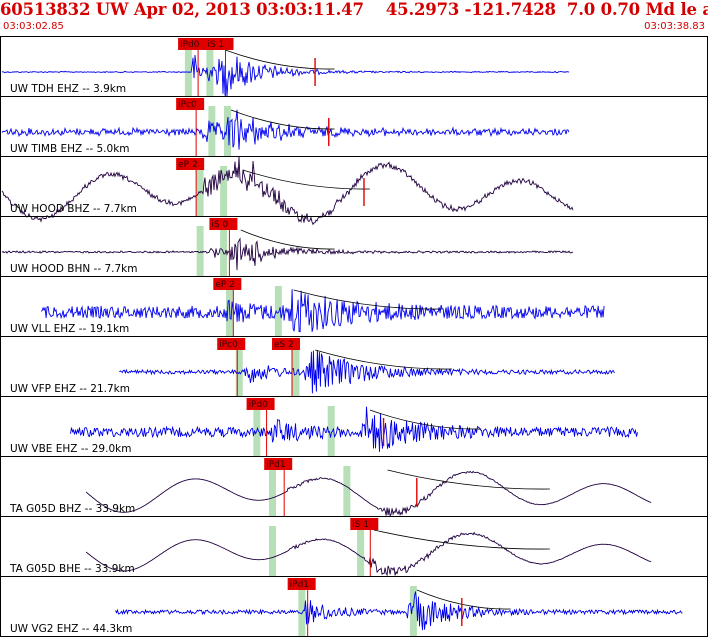  What do you see at coordinates (72, 569) in the screenshot?
I see `station-label: TA G05D BHE -- 33.9km` at bounding box center [72, 569].